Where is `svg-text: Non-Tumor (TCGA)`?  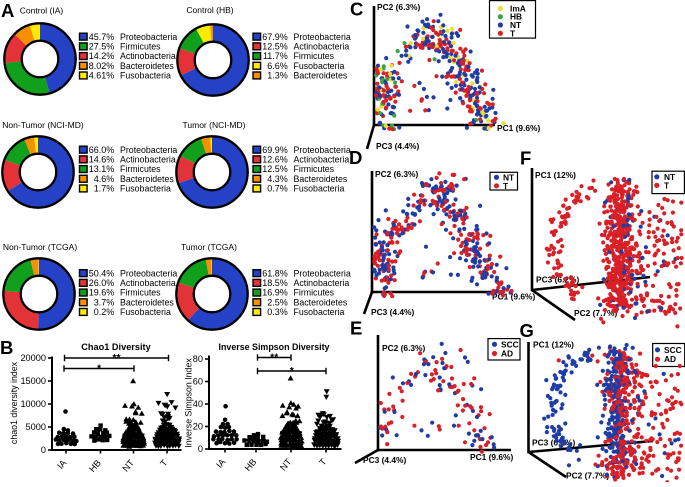 svg-text: Non-Tumor (TCGA) is located at coordinates (40, 247).